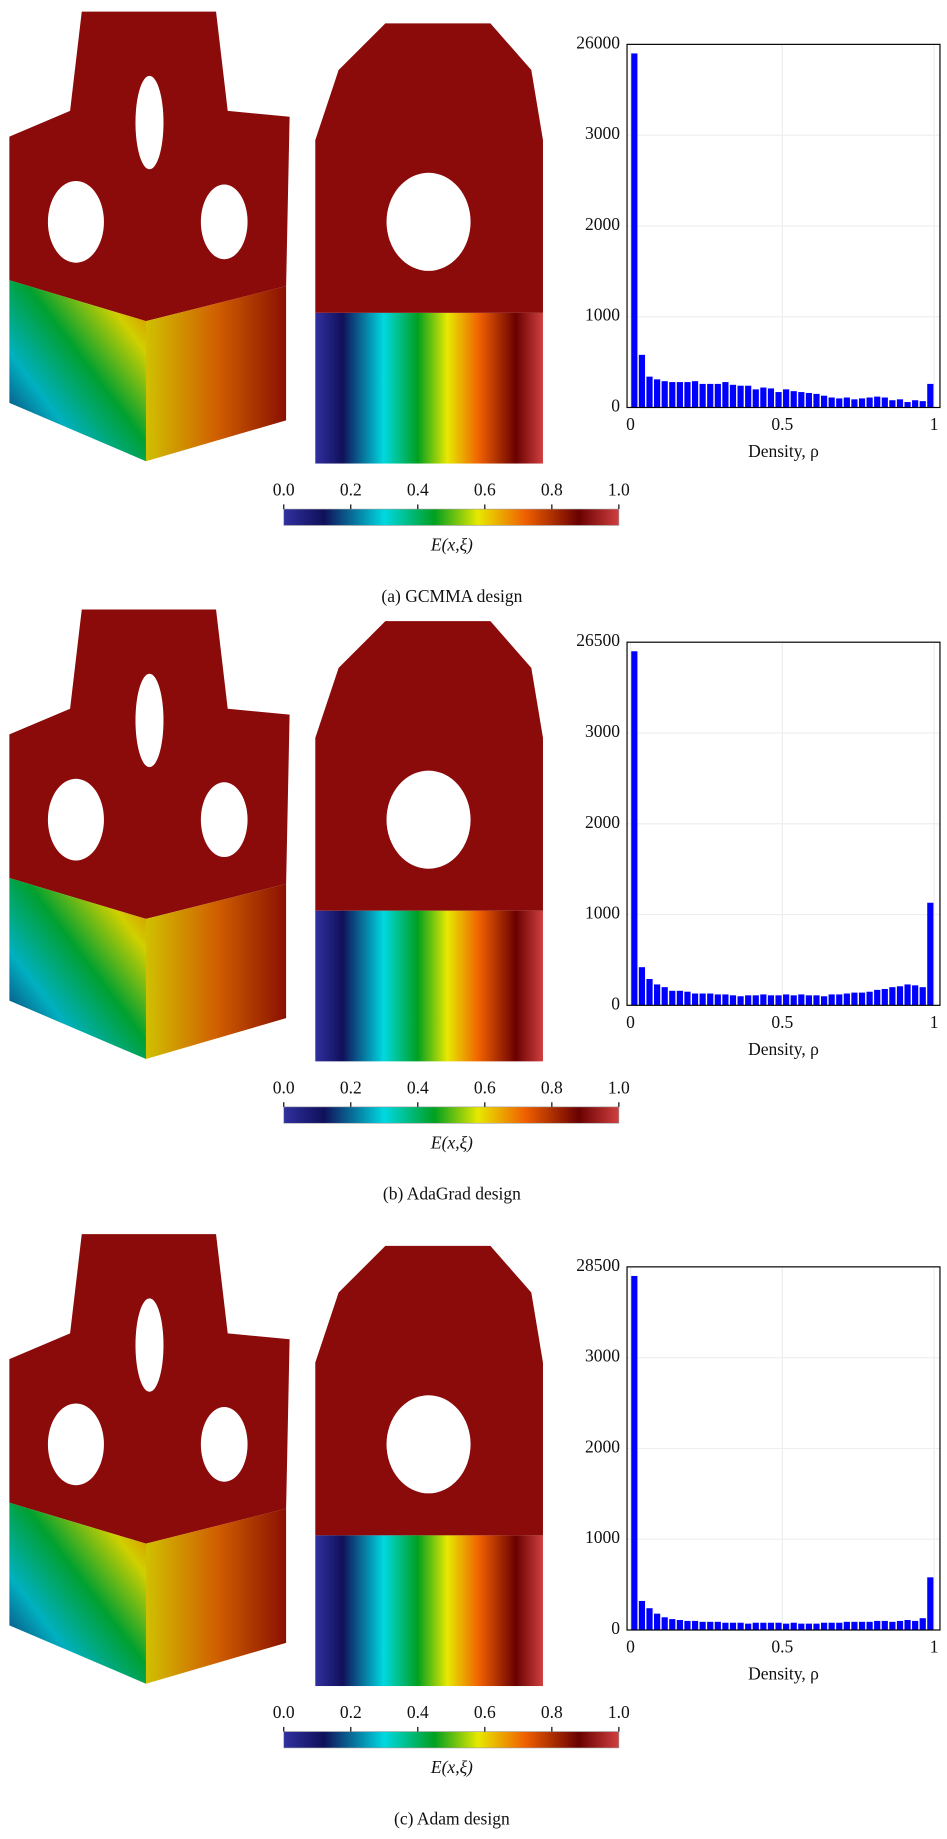  Describe the element at coordinates (619, 1087) in the screenshot. I see `colorbar-tick-label: 1.0` at that location.